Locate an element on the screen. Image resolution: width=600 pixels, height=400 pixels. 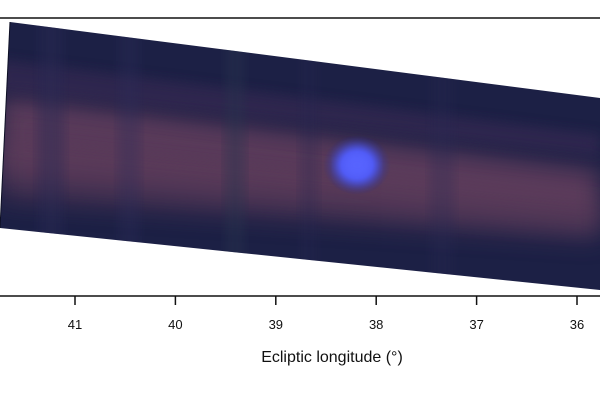
x-tick-label: 41 is located at coordinates (75, 324).